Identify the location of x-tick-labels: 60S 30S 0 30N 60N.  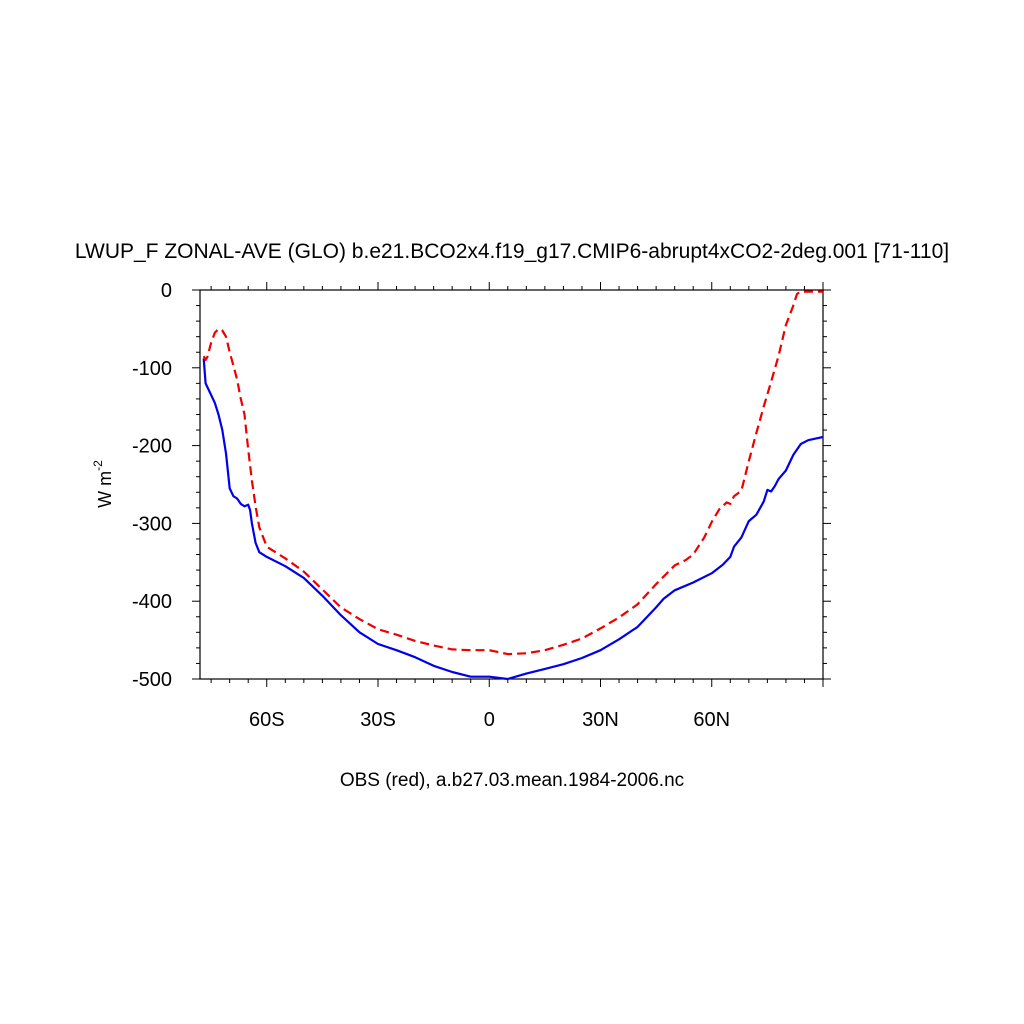
(489, 720).